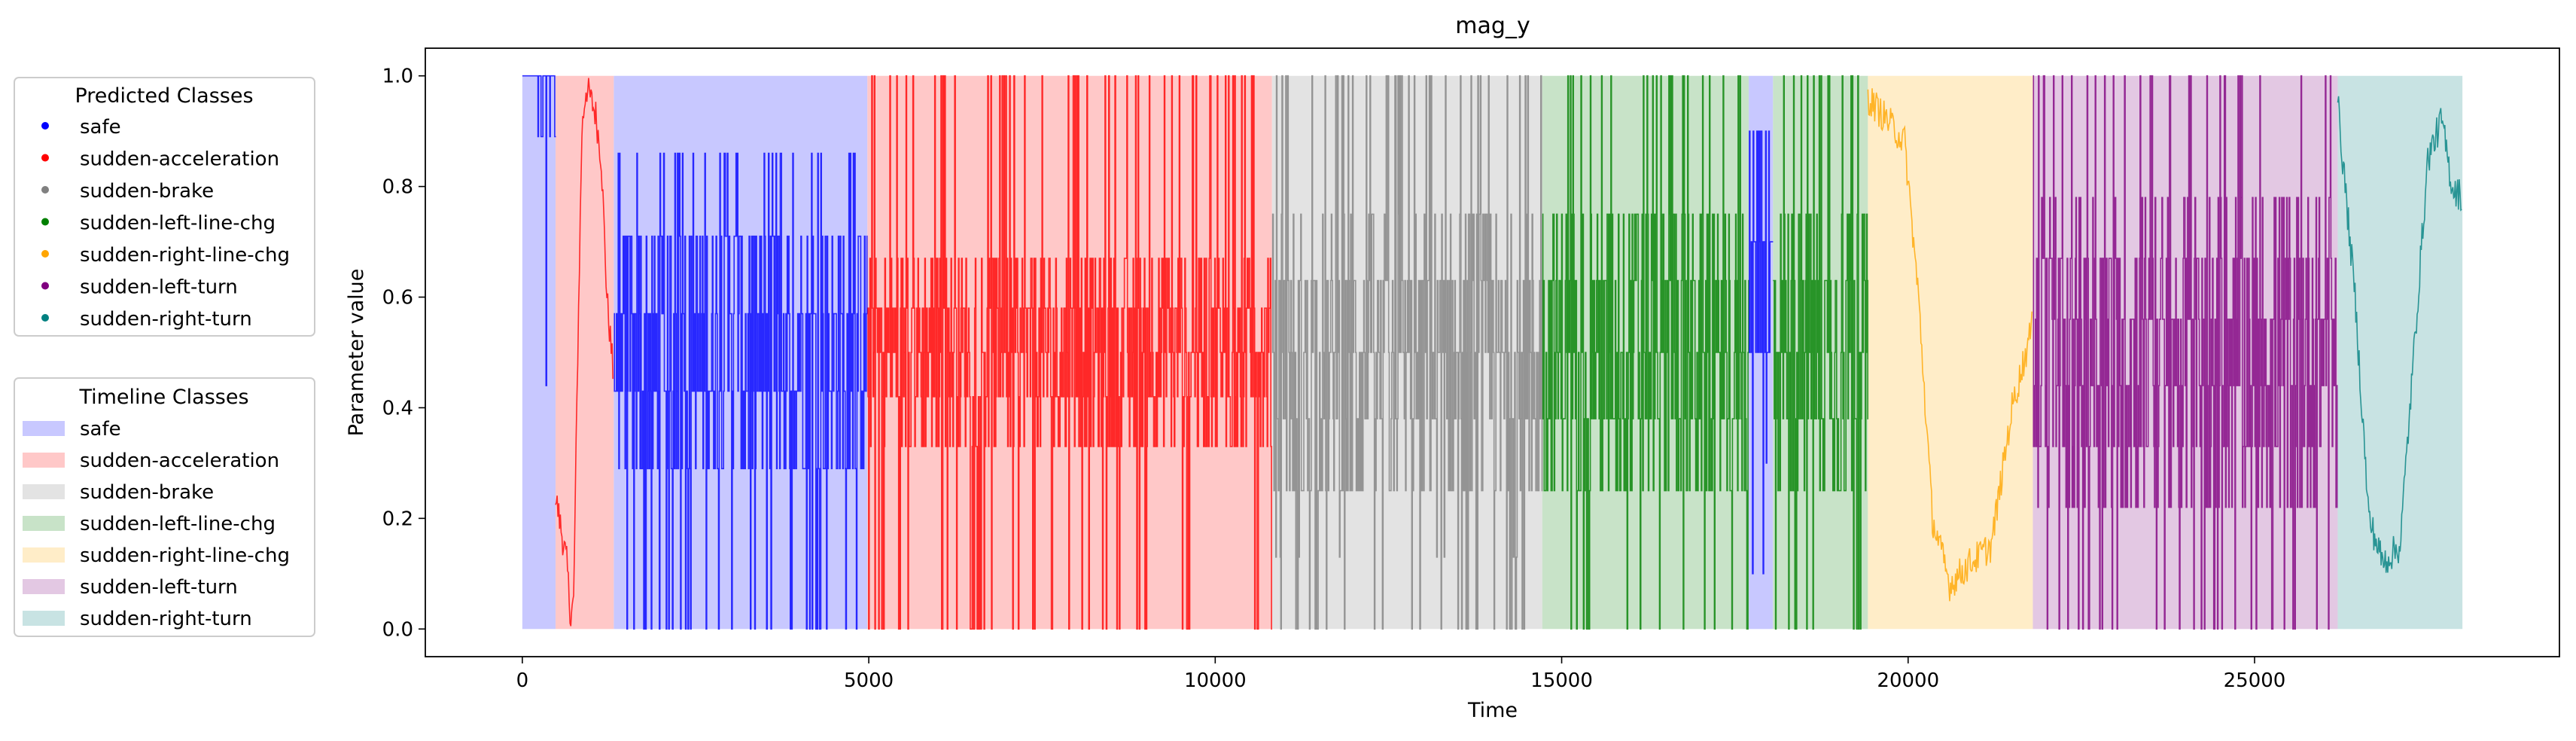 This screenshot has height=741, width=2576. What do you see at coordinates (180, 461) in the screenshot?
I see `legend-timeline-label: sudden-acceleration` at bounding box center [180, 461].